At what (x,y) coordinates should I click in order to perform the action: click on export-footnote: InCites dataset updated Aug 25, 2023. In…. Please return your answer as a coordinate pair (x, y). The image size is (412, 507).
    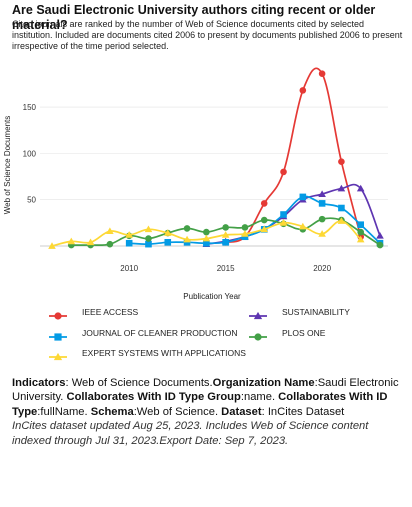
    Looking at the image, I should click on (190, 433).